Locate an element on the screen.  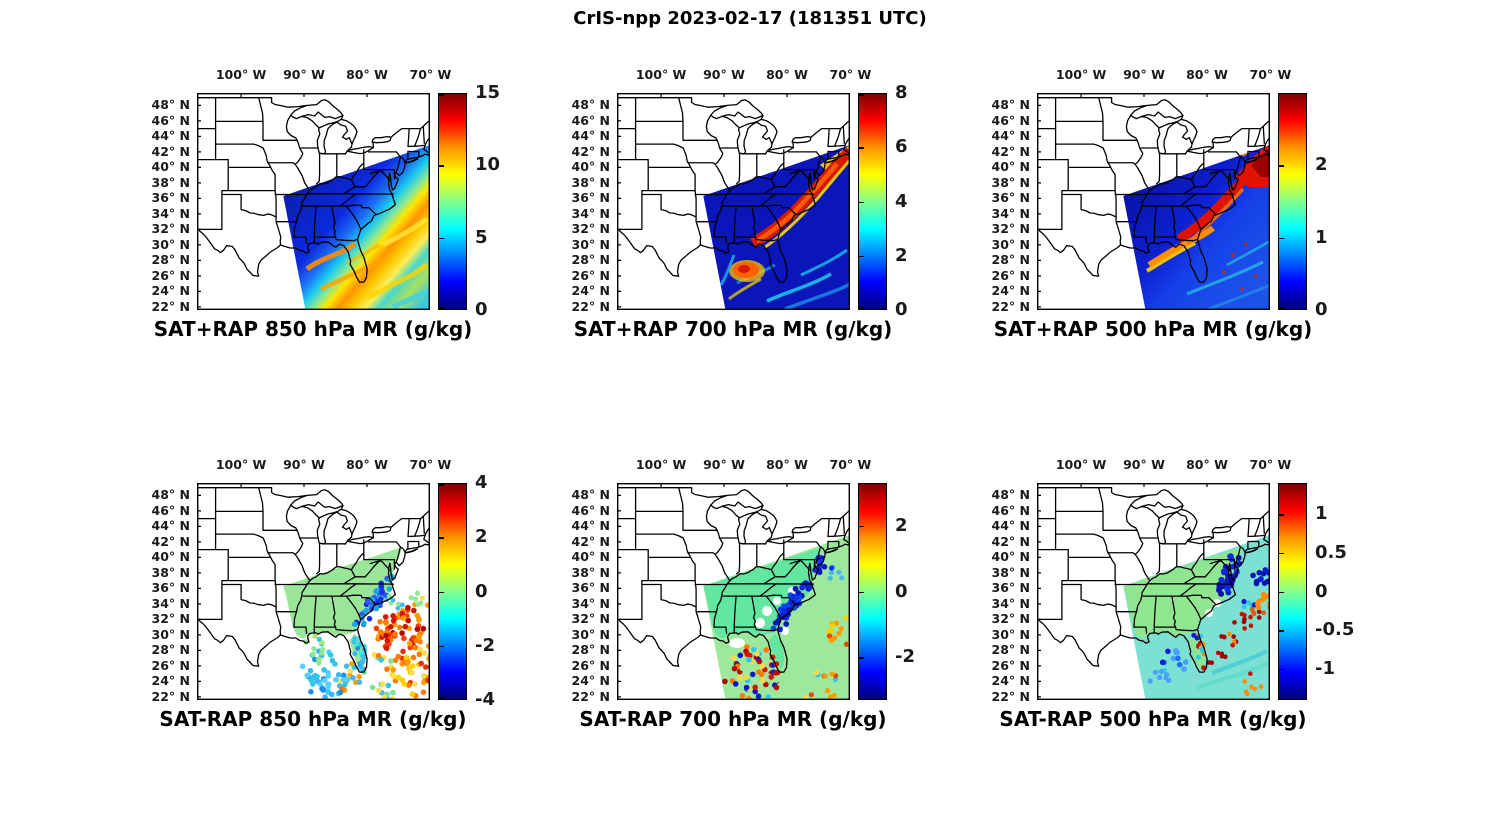
panel-title: SAT+RAP 850 hPa MR (g/kg) is located at coordinates (313, 329).